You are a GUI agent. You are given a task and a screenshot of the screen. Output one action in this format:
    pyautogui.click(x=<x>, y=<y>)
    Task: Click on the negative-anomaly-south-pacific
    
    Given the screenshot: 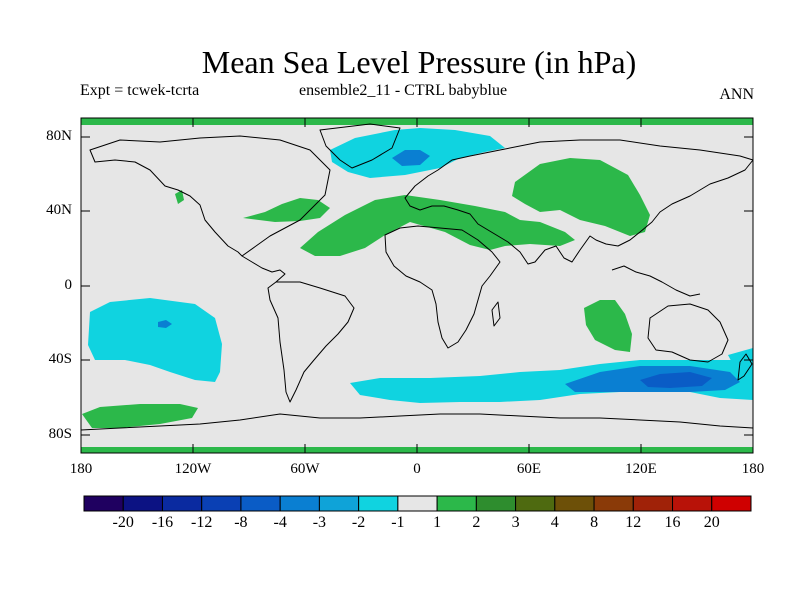 What is the action you would take?
    pyautogui.click(x=155, y=340)
    